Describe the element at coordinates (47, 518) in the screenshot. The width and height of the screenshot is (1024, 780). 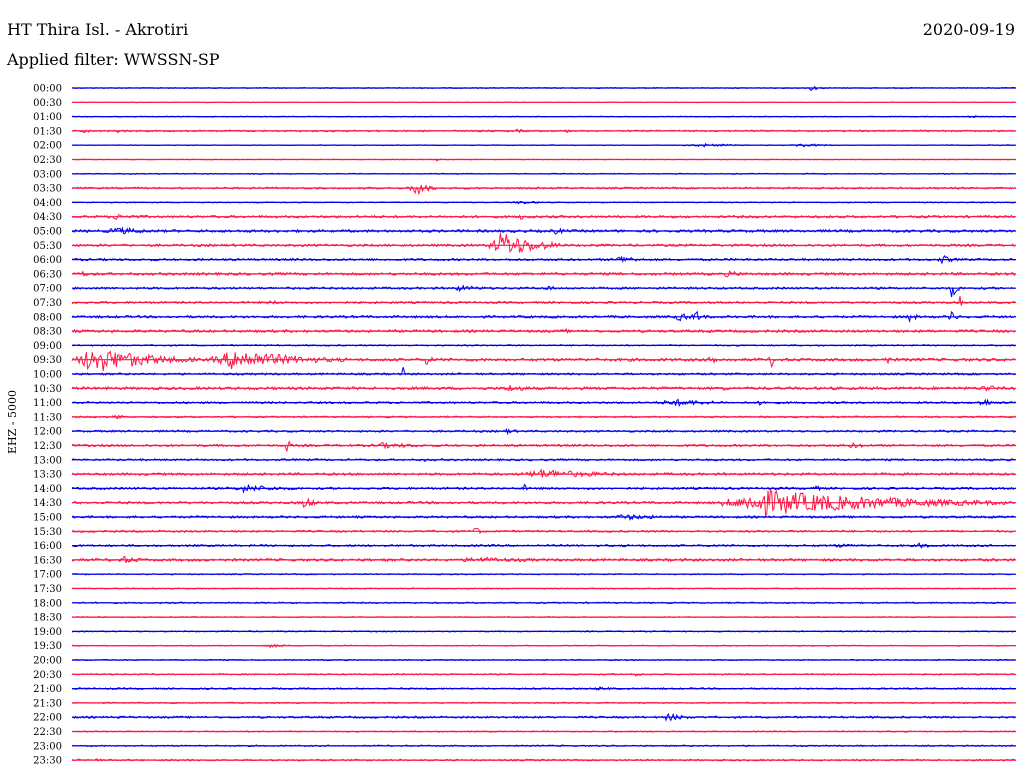
I see `time-label: 15:00` at that location.